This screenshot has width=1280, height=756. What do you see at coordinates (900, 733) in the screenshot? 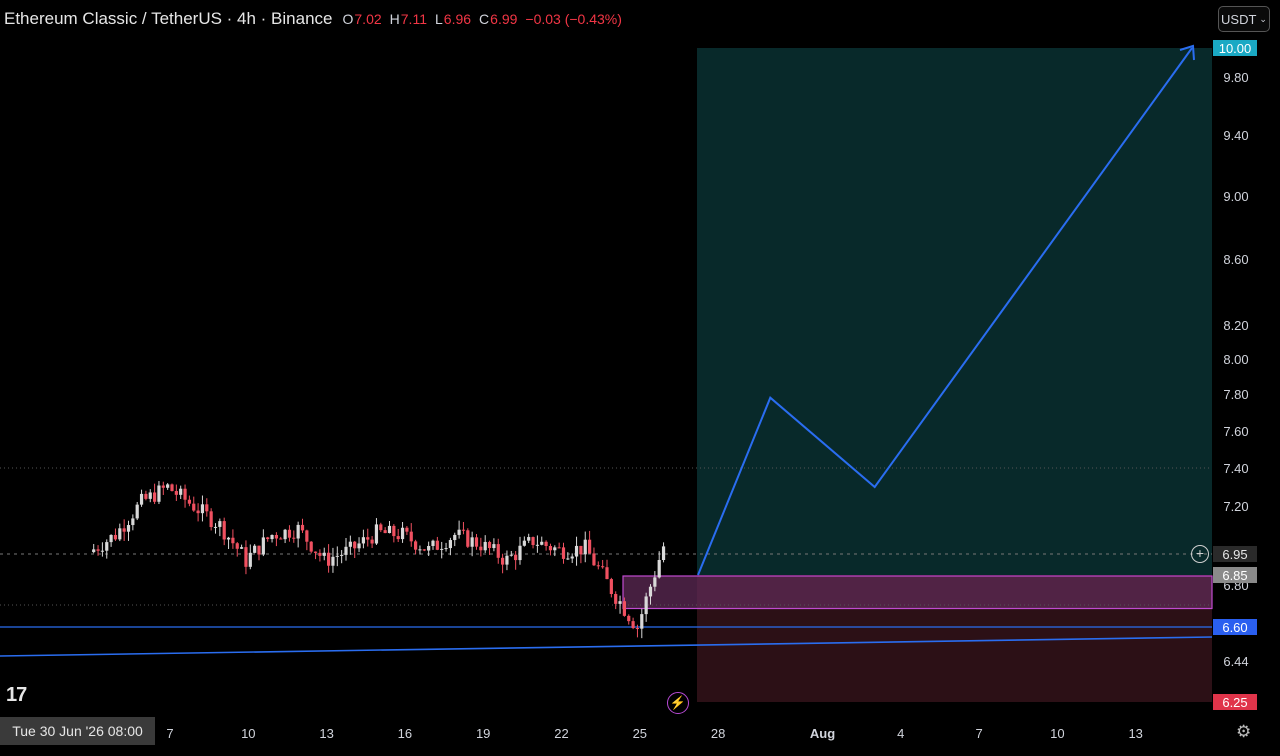
I see `time-tick-label: 4` at bounding box center [900, 733].